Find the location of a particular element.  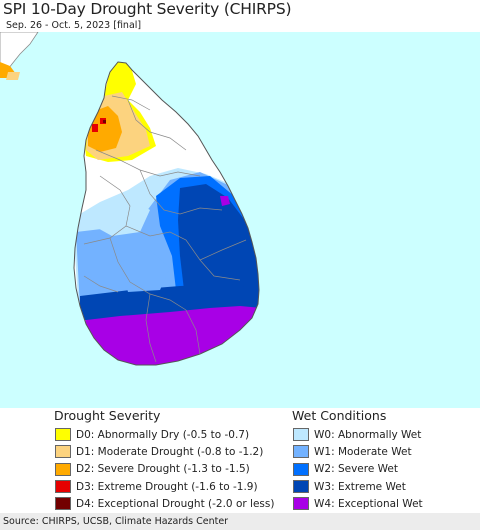

legend-label: D2: Severe Drought (-1.3 to -1.5) is located at coordinates (163, 469).